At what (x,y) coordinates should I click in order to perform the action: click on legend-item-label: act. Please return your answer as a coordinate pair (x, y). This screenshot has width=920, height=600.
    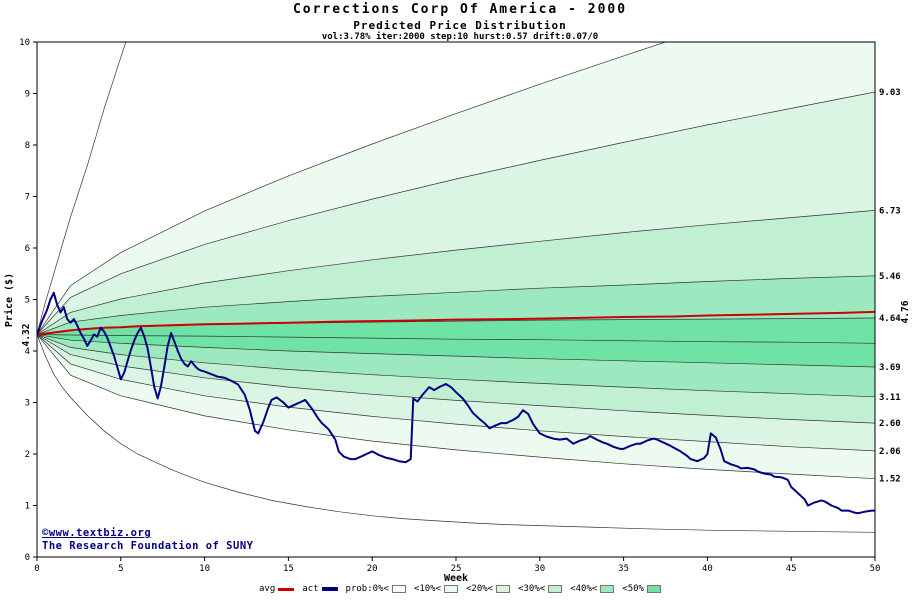
    Looking at the image, I should click on (310, 589).